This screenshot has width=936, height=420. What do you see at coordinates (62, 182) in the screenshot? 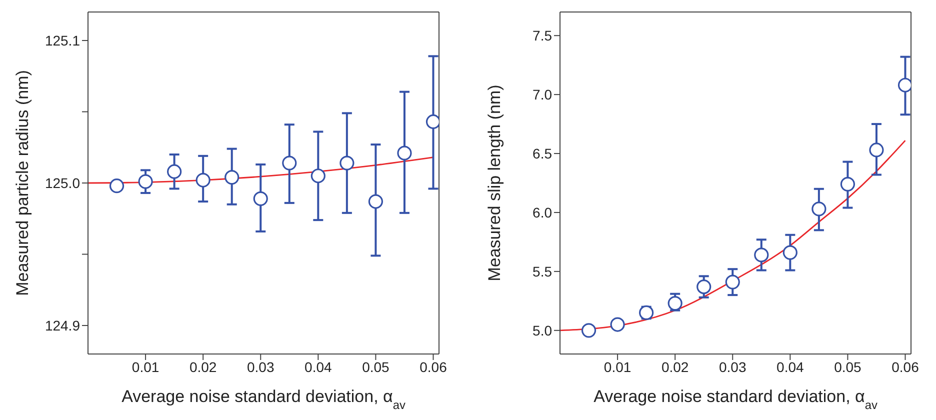
I see `y-tick-label: 125.0` at bounding box center [62, 182].